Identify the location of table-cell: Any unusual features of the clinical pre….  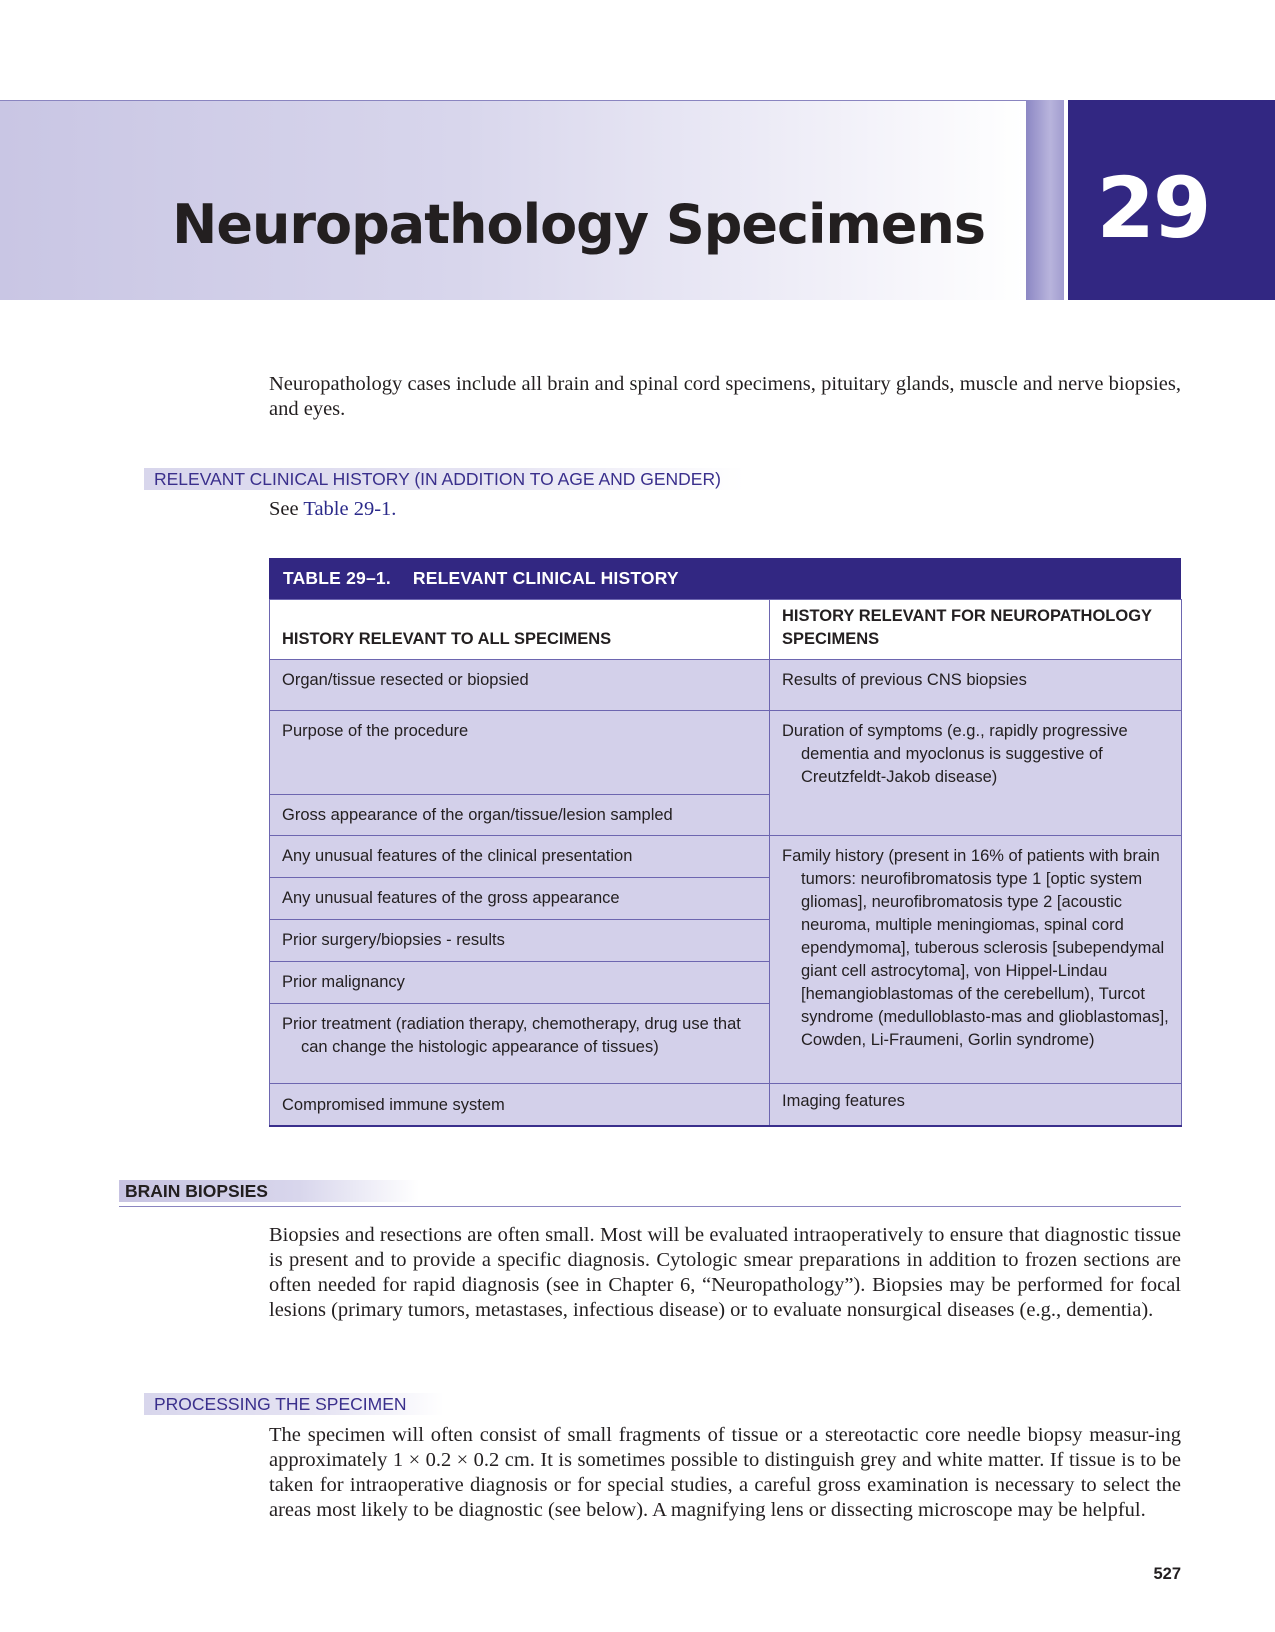
(519, 856).